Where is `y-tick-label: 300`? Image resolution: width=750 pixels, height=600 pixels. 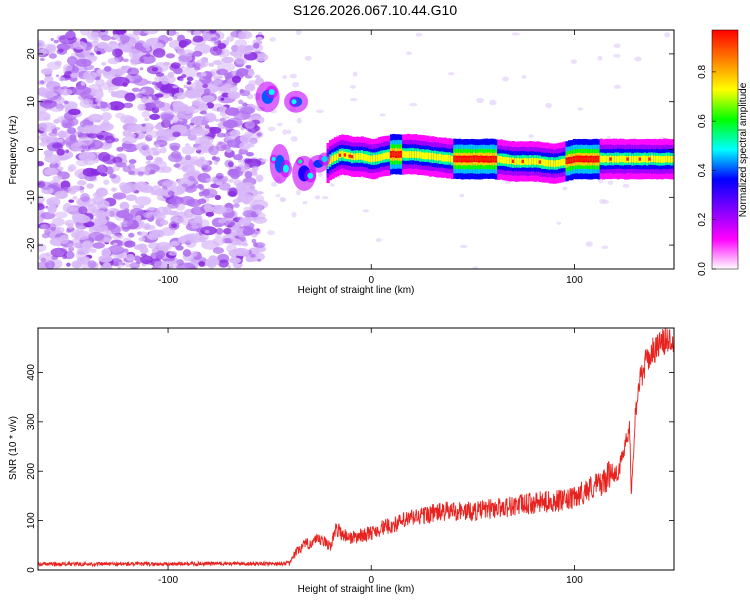 y-tick-label: 300 is located at coordinates (31, 421).